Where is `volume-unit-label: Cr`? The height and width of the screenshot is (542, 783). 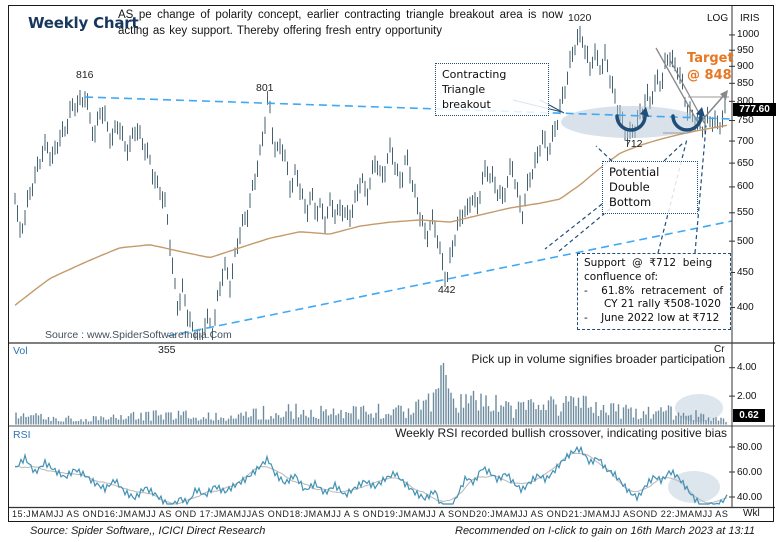 volume-unit-label: Cr is located at coordinates (719, 349).